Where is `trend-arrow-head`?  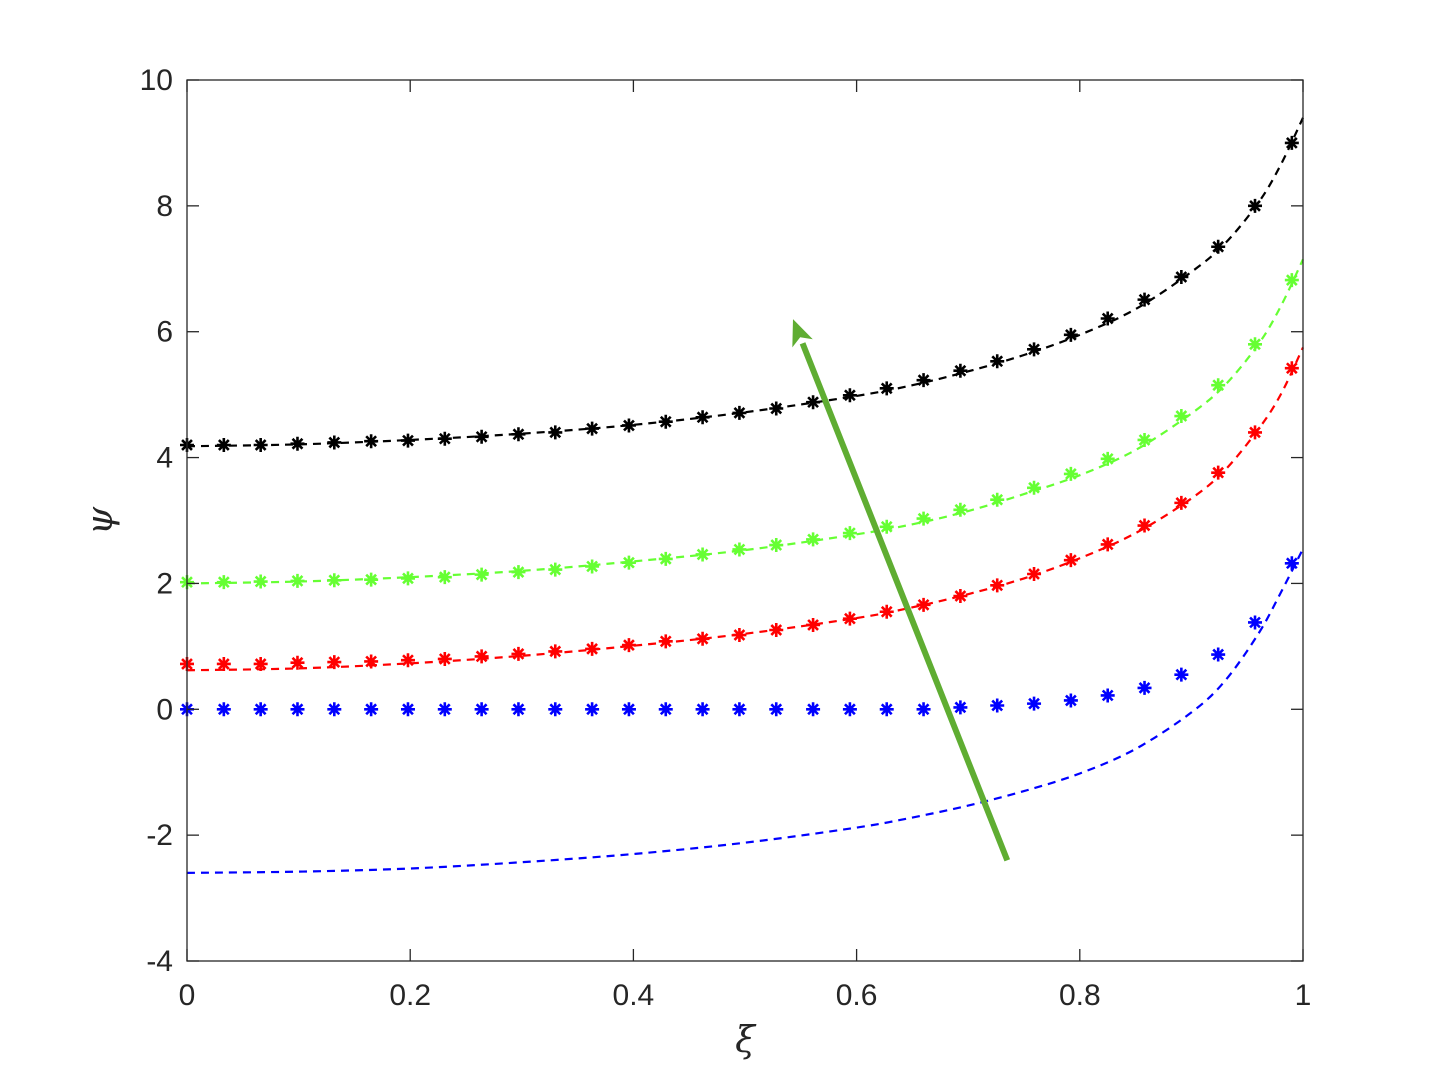
trend-arrow-head is located at coordinates (802, 333).